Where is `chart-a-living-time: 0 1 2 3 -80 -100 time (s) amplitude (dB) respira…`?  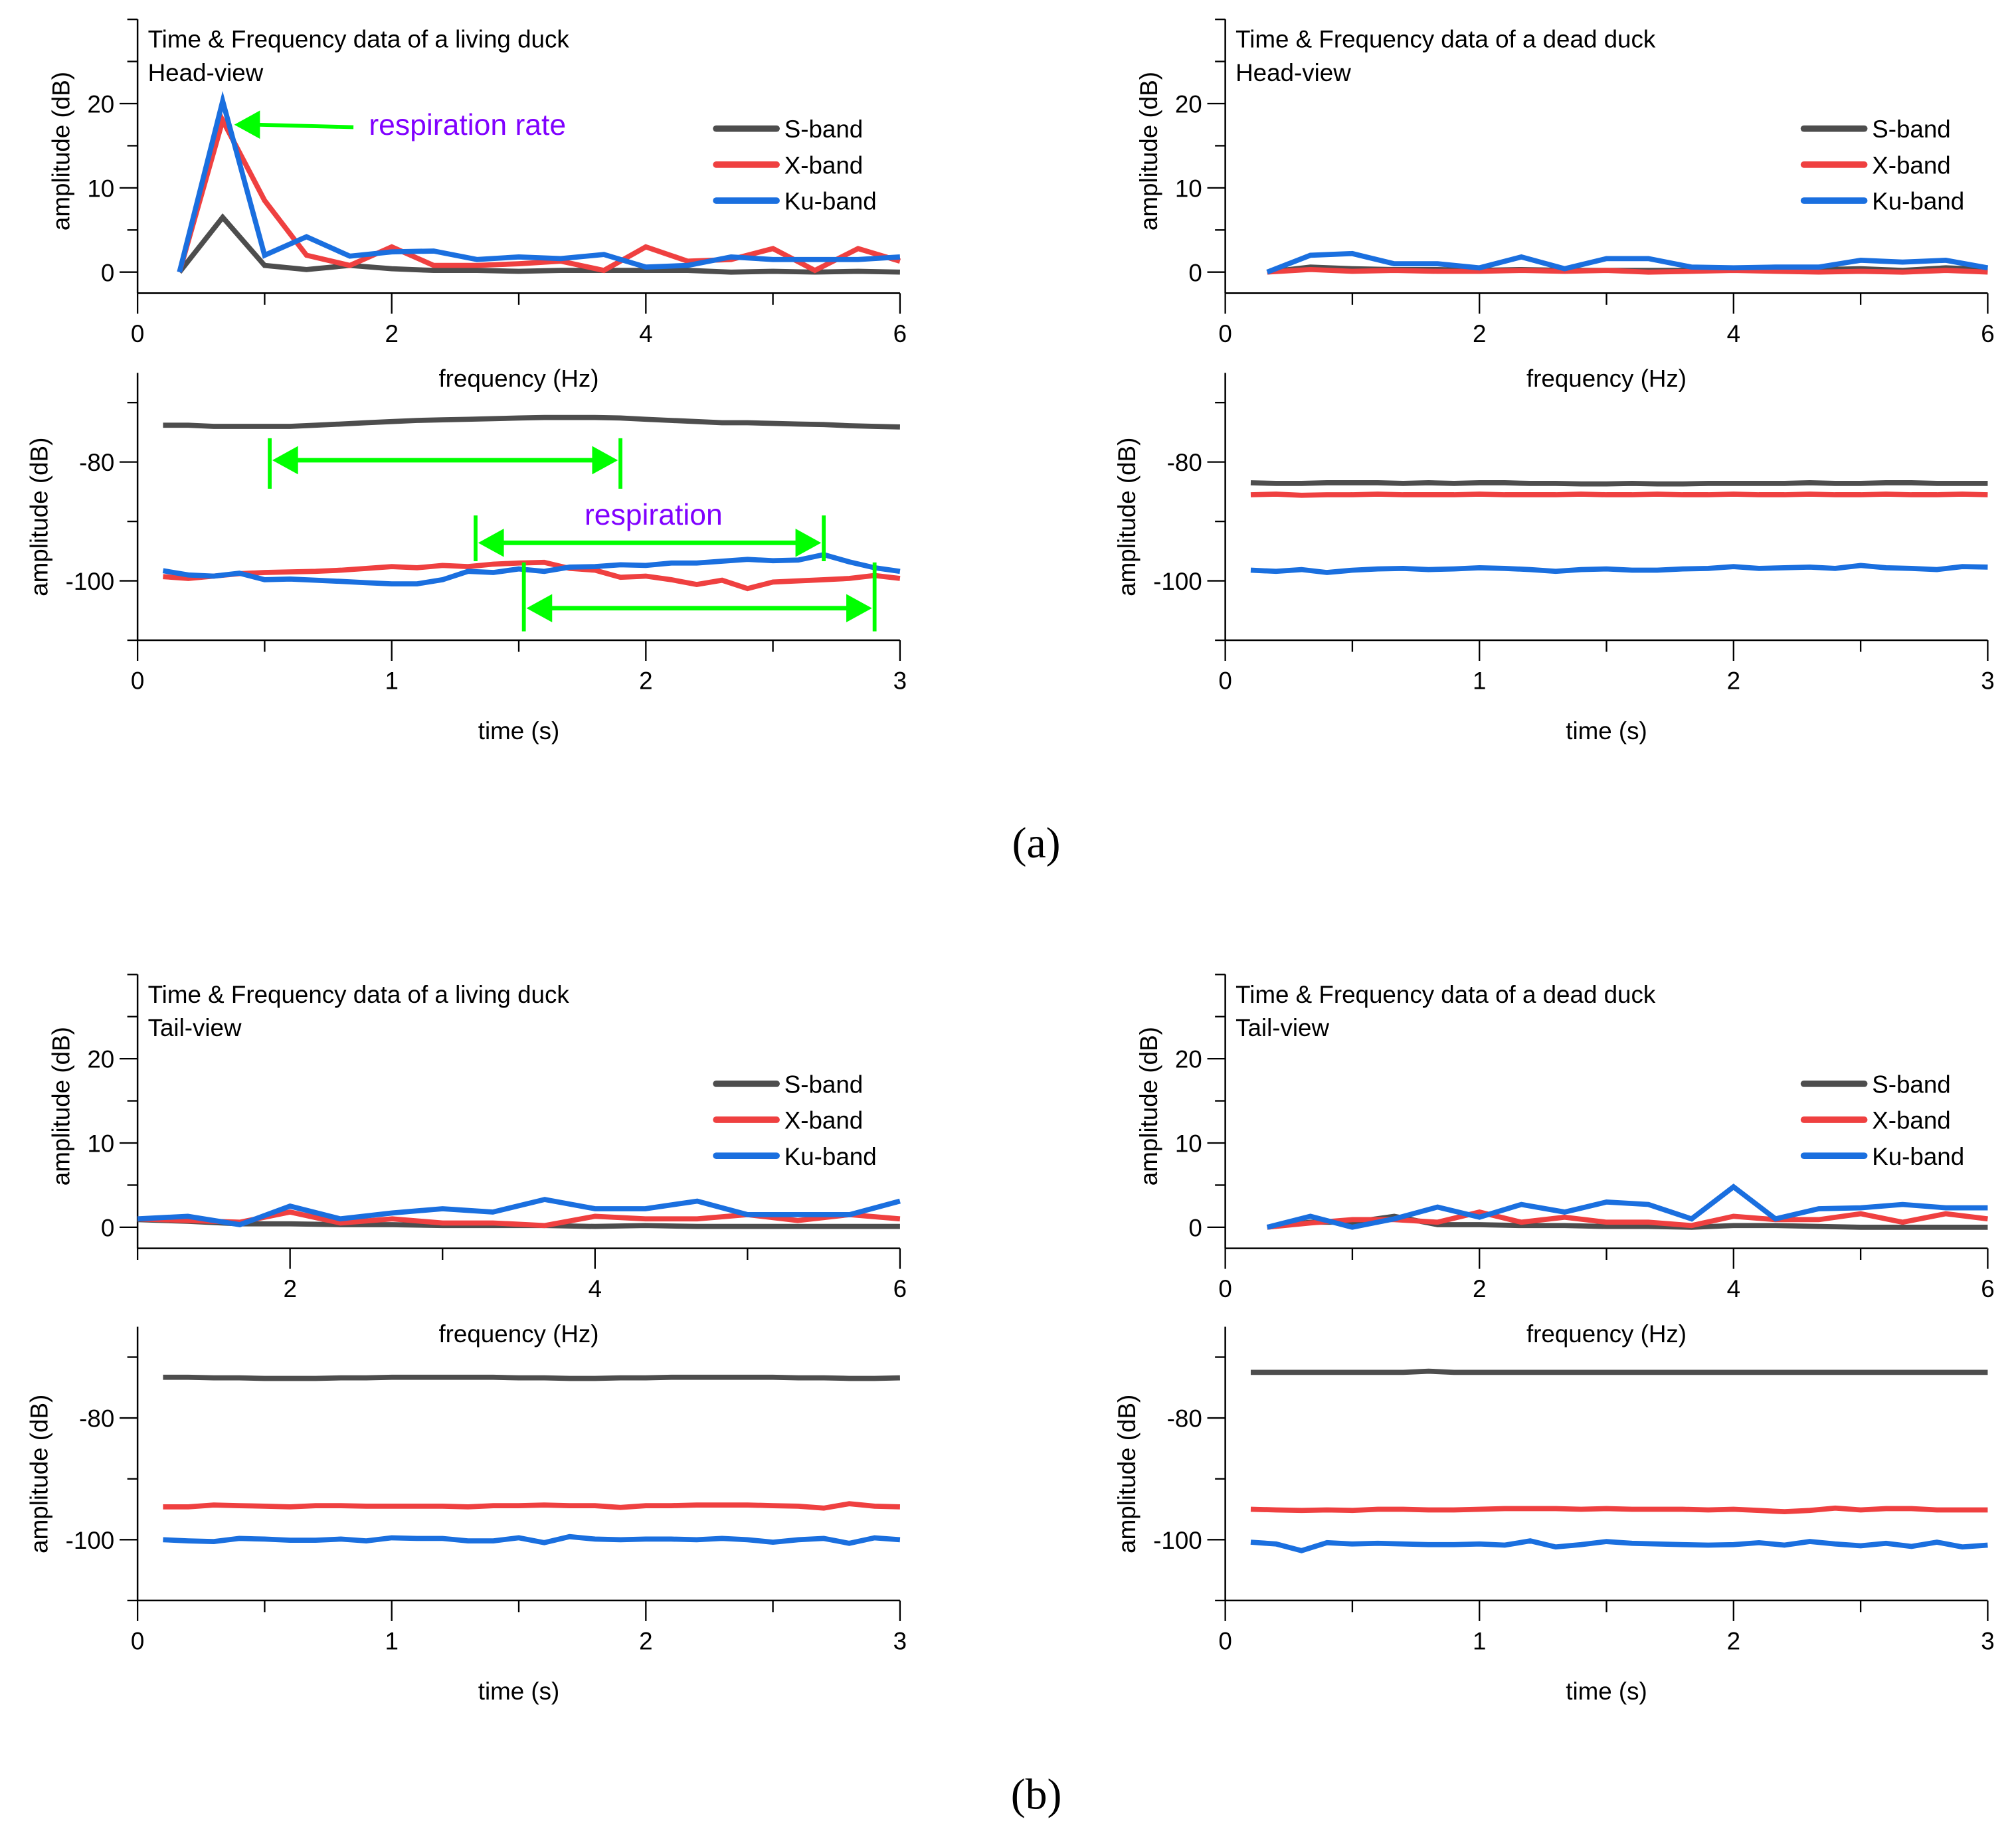 chart-a-living-time: 0 1 2 3 -80 -100 time (s) amplitude (dB) respira… is located at coordinates (466, 559).